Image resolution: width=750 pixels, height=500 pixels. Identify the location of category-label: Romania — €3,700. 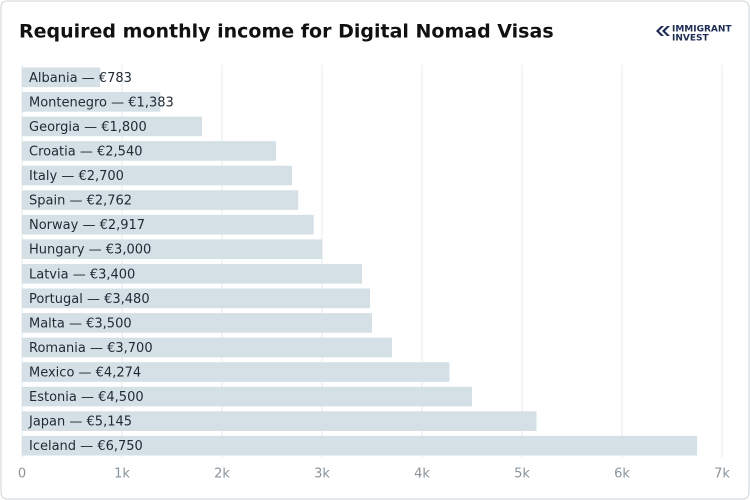
(91, 348).